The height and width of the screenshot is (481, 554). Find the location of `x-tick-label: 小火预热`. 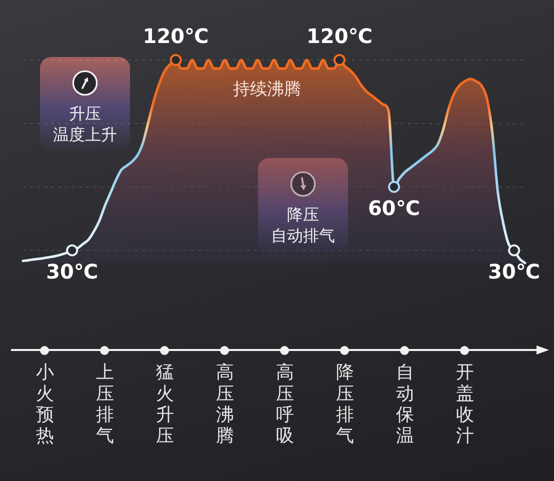

x-tick-label: 小火预热 is located at coordinates (45, 404).